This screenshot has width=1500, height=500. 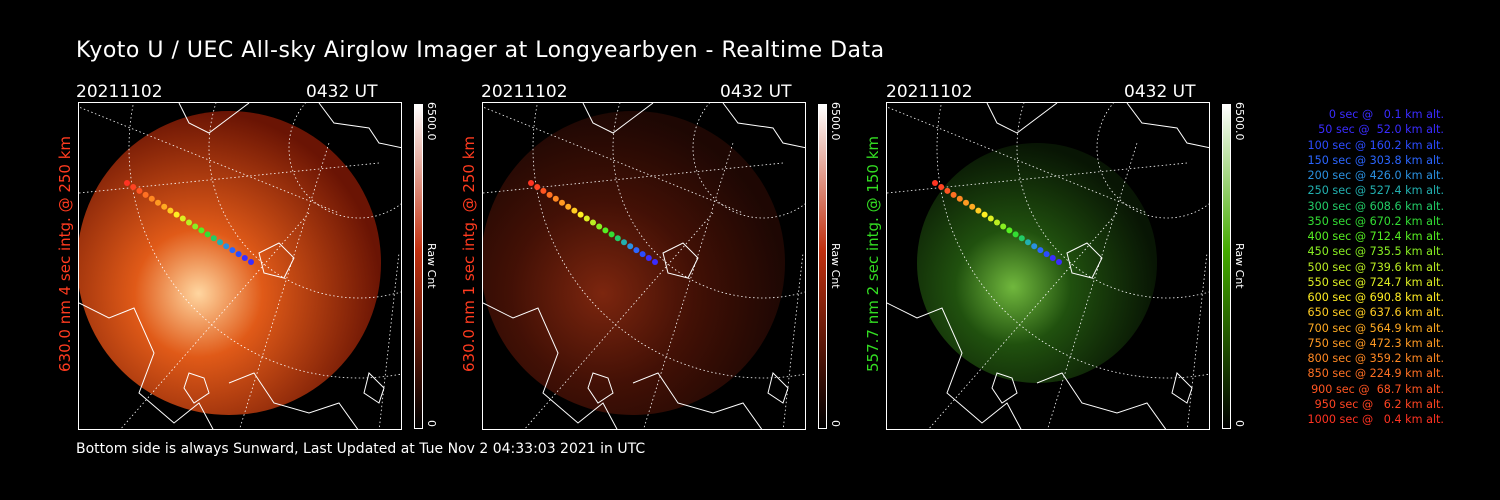 I want to click on panel-2-map, so click(x=644, y=266).